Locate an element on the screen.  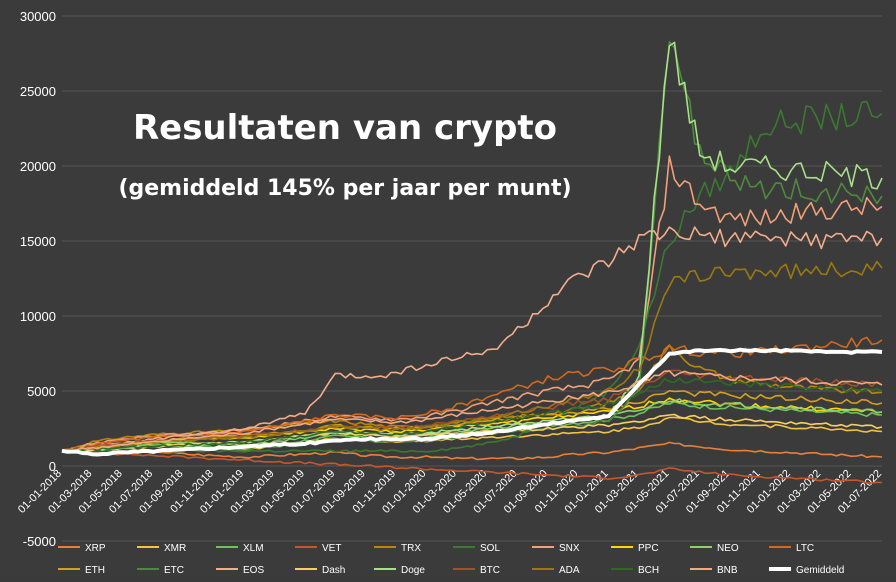
chart-title: Resultaten van crypto is located at coordinates (345, 128).